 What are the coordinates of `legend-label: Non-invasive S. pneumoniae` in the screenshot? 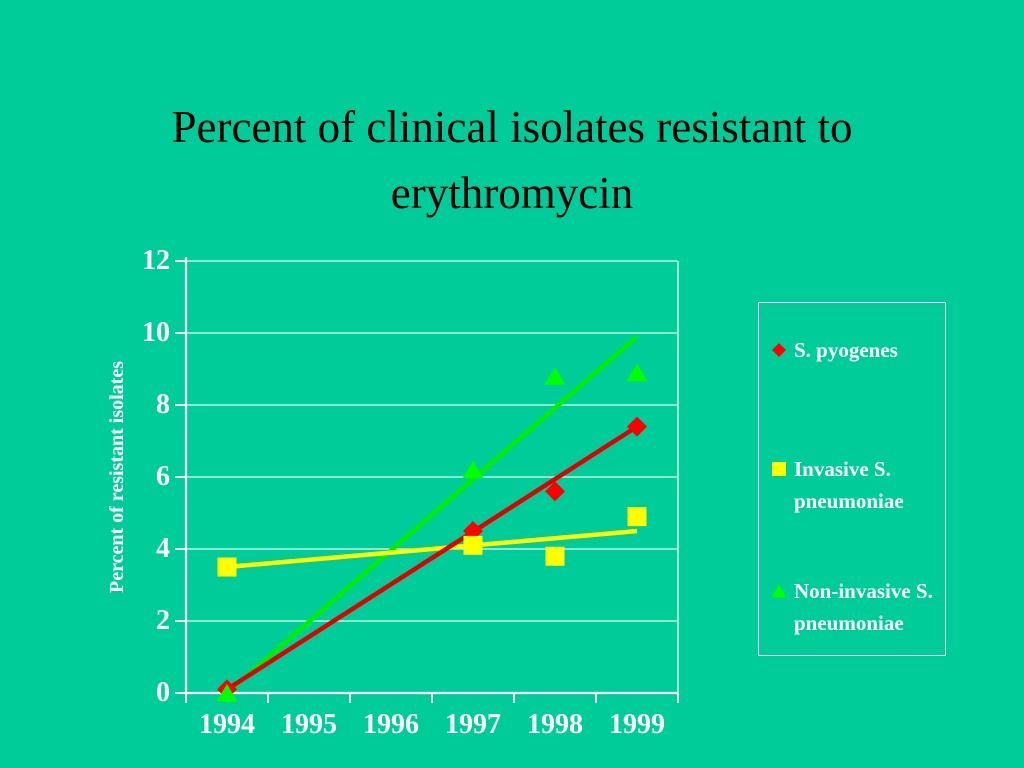 It's located at (862, 607).